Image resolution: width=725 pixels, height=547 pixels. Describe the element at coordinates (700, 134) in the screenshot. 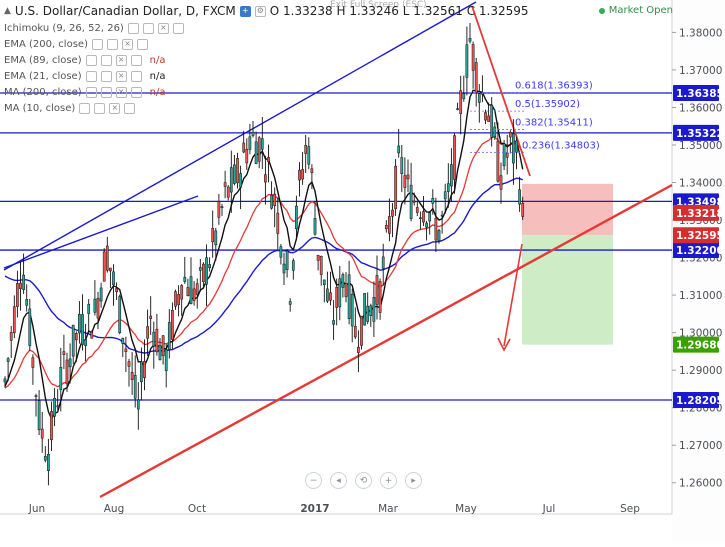

I see `price-tag-label: 1.35322` at that location.